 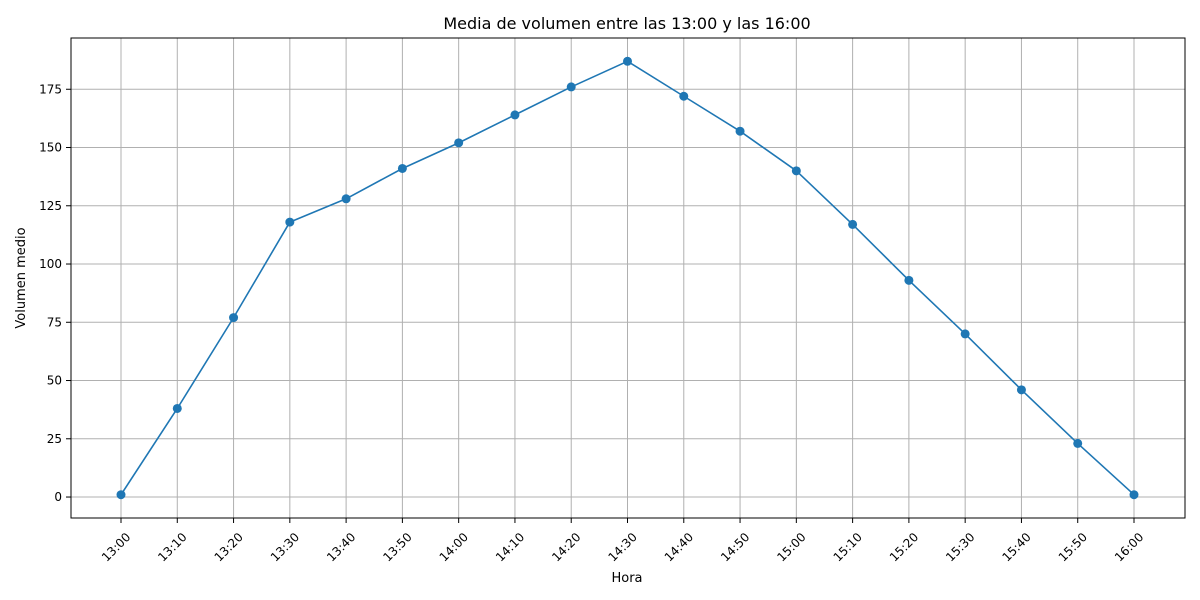 I want to click on y-tick-label: 125, so click(x=50, y=206).